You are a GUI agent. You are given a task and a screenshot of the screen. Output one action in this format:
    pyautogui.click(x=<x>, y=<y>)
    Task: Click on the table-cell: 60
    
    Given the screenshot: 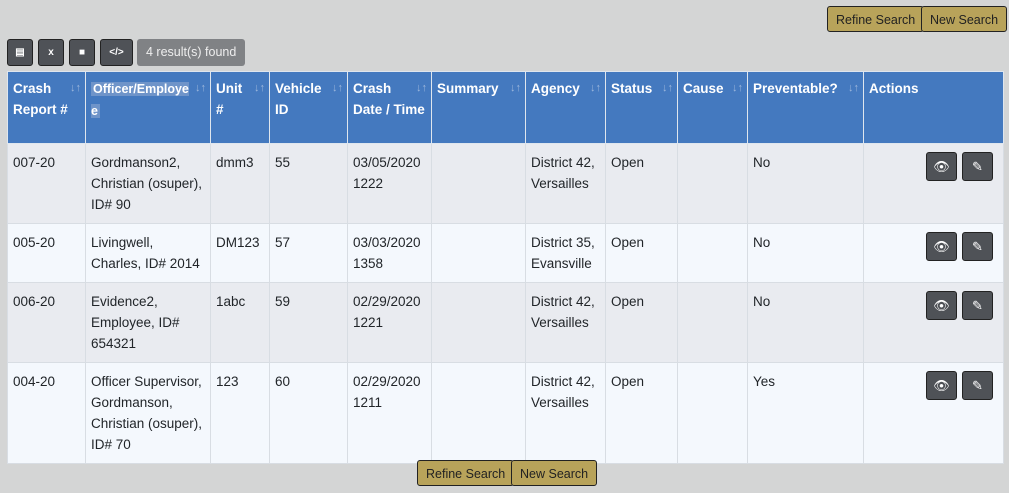 What is the action you would take?
    pyautogui.click(x=308, y=413)
    